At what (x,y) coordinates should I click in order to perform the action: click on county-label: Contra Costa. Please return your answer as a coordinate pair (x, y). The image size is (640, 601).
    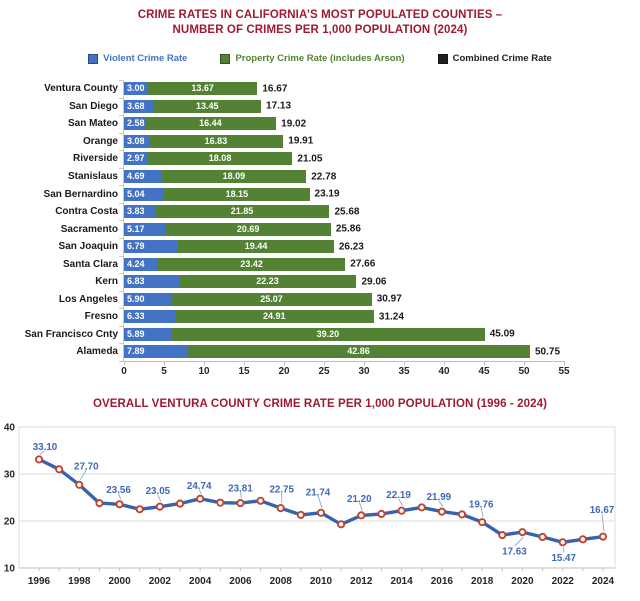
    Looking at the image, I should click on (86, 212).